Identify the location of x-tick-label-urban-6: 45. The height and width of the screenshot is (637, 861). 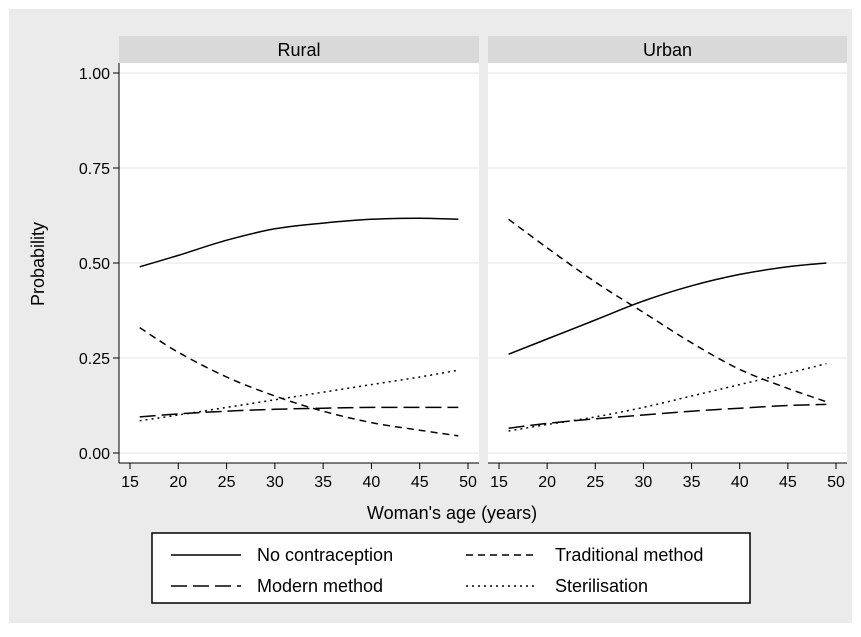
(788, 482).